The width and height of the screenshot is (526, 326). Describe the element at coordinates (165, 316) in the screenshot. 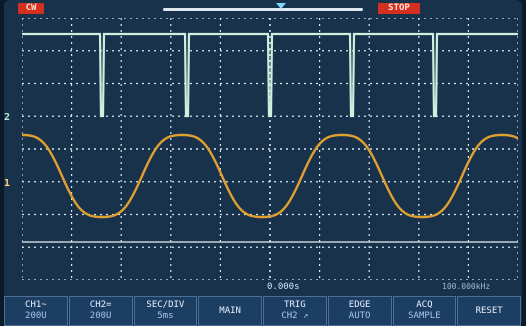

I see `softkey-value: 5ms` at that location.